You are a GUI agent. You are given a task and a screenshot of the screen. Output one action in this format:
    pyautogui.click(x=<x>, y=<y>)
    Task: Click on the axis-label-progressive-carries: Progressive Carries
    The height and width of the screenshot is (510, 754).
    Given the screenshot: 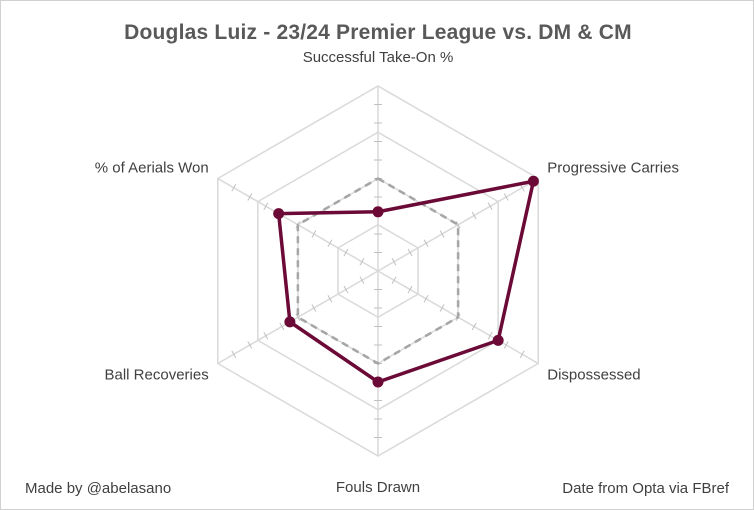 What is the action you would take?
    pyautogui.click(x=613, y=168)
    